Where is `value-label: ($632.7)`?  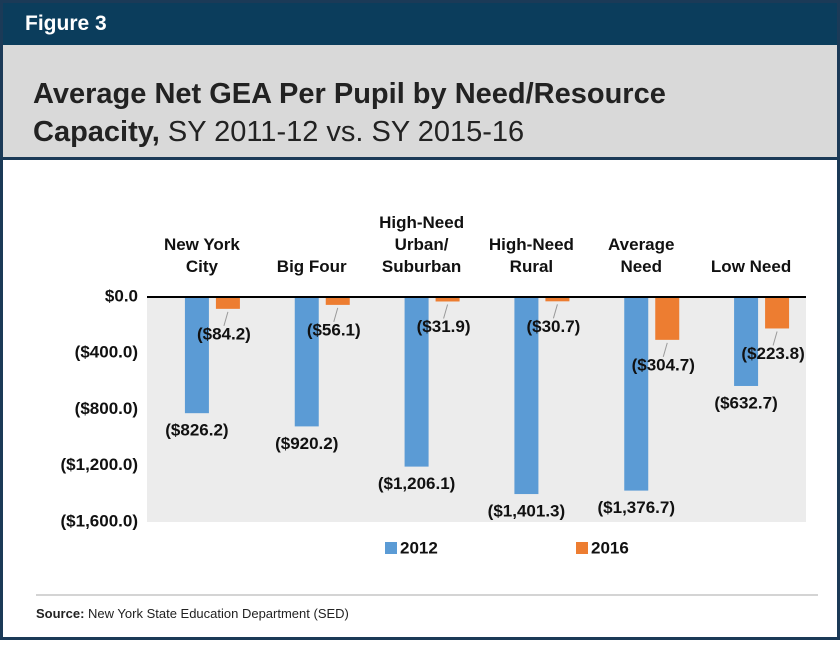
value-label: ($632.7) is located at coordinates (745, 402).